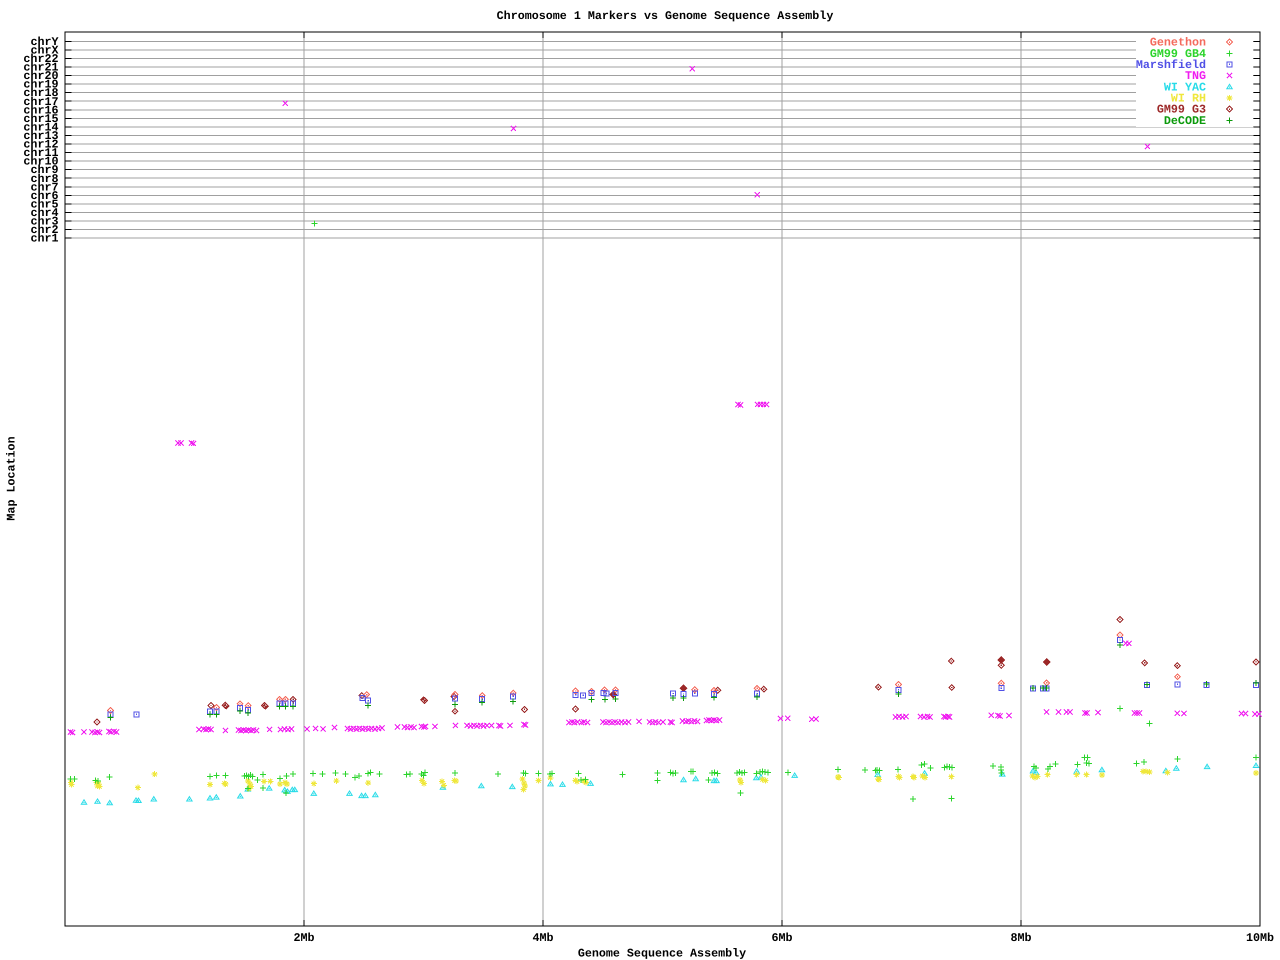 Image resolution: width=1280 pixels, height=960 pixels. Describe the element at coordinates (1181, 110) in the screenshot. I see `svg-text: GM99 G3` at that location.